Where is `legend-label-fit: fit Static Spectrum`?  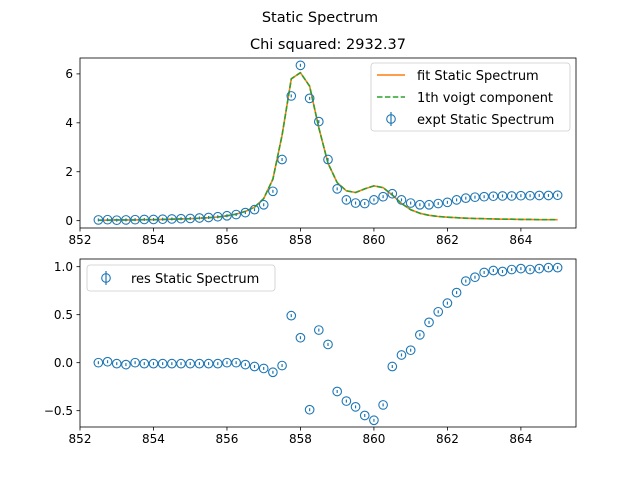 legend-label-fit: fit Static Spectrum is located at coordinates (478, 76).